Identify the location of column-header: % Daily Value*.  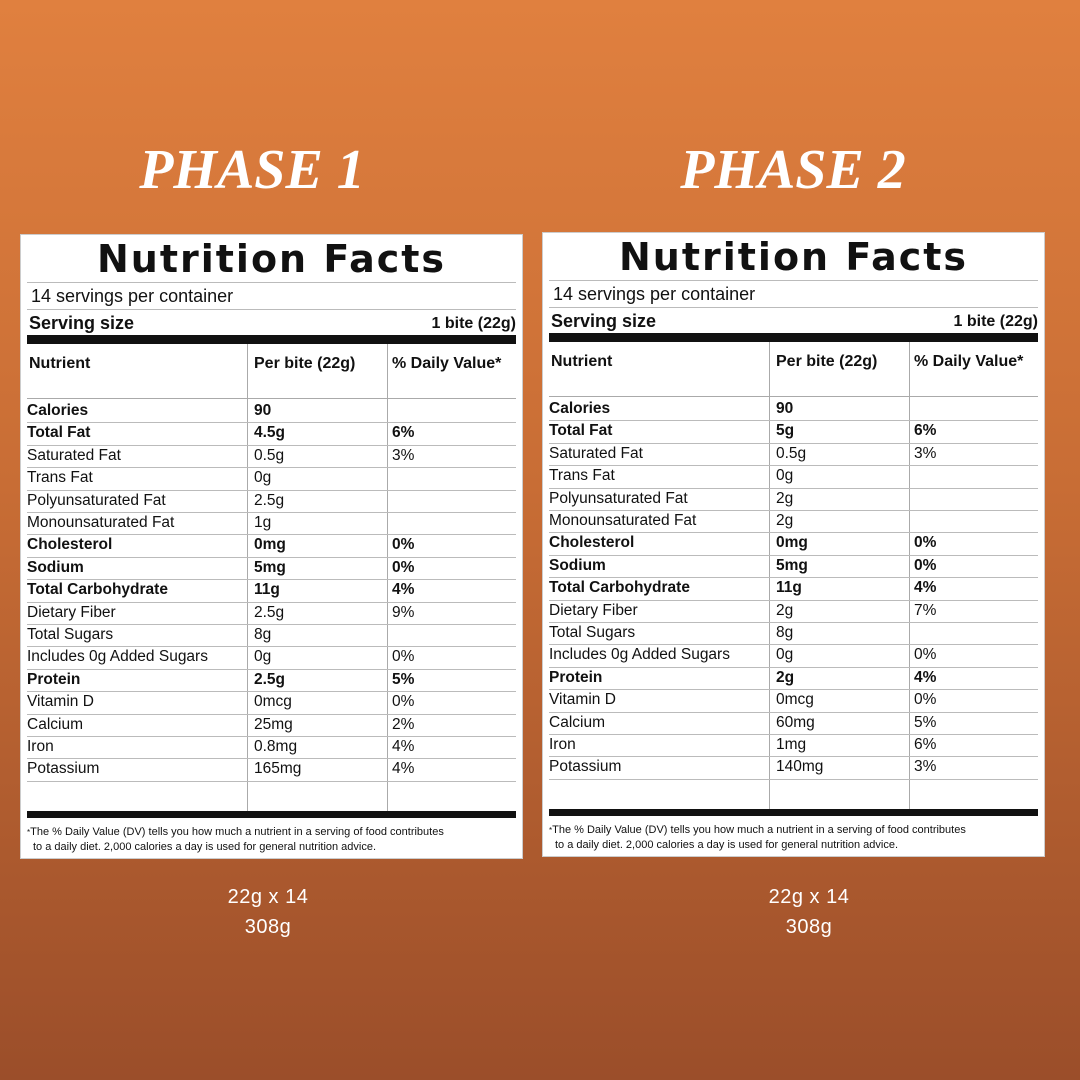
(969, 361).